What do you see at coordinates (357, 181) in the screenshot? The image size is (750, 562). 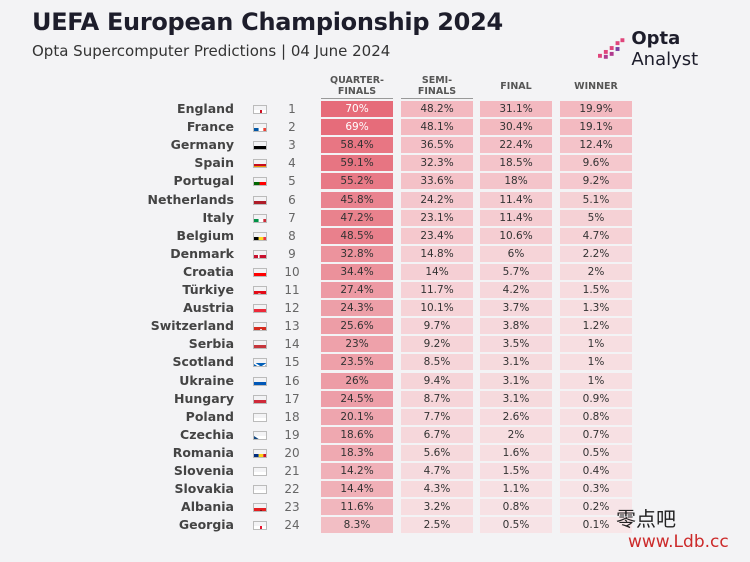 I see `cell-quarter-finals: 55.2%` at bounding box center [357, 181].